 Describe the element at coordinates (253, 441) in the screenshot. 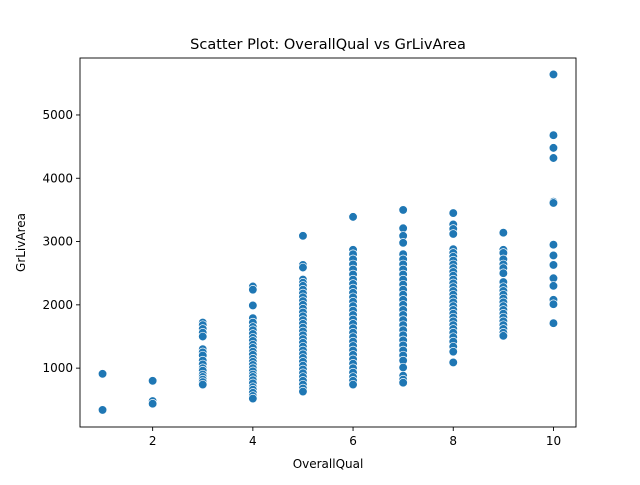

I see `x-tick-label: 4` at that location.